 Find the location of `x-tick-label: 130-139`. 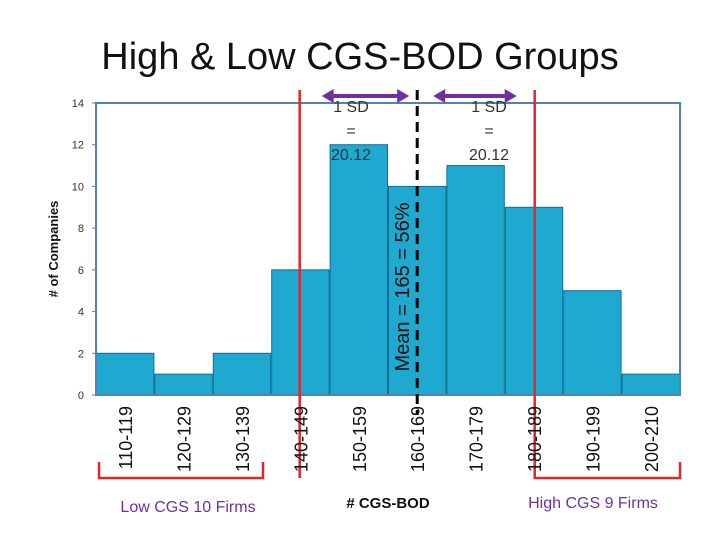

x-tick-label: 130-139 is located at coordinates (243, 439).